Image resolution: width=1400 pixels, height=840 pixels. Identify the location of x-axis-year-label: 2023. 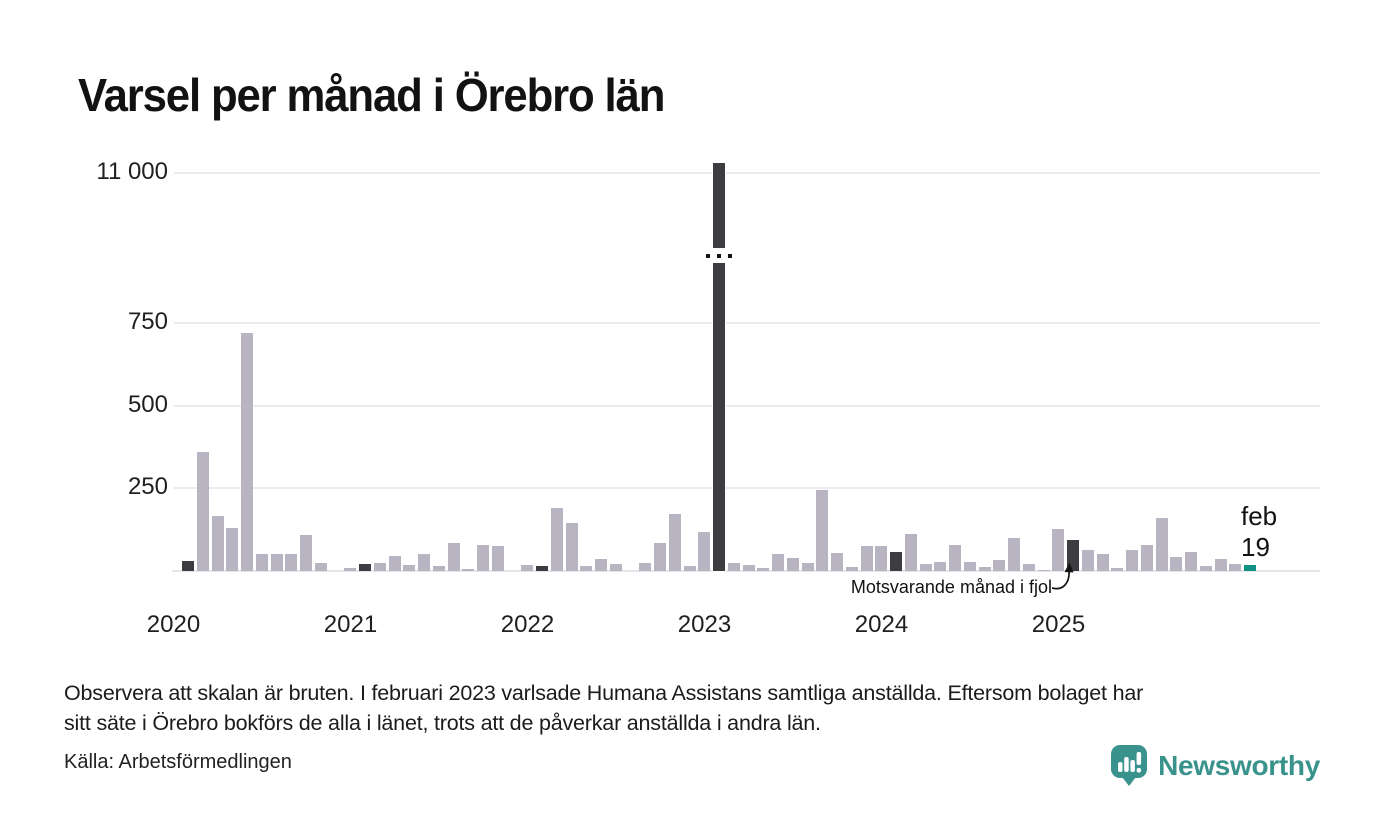
(704, 624).